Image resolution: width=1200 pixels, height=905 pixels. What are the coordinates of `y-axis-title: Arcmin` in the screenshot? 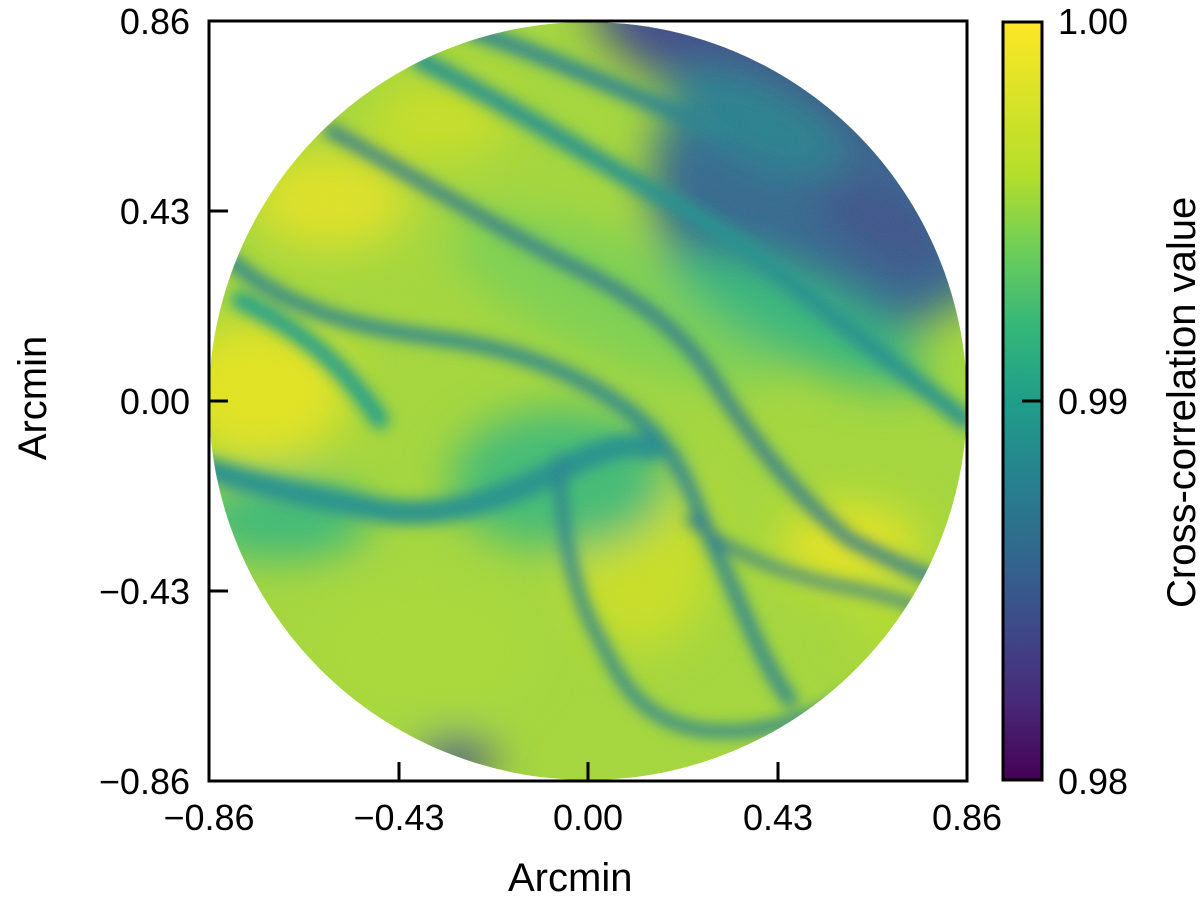 It's located at (33, 398).